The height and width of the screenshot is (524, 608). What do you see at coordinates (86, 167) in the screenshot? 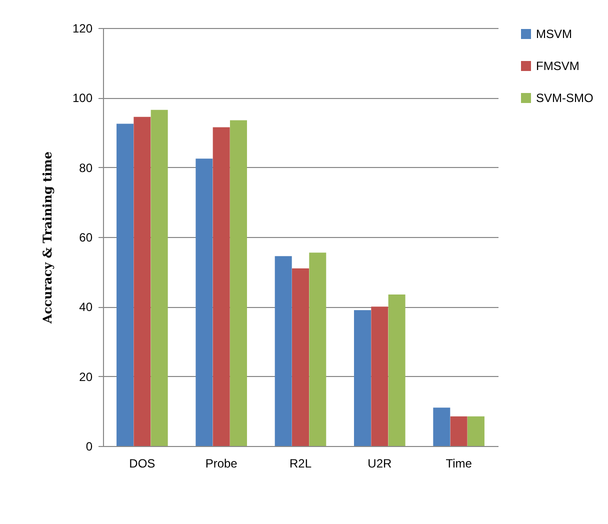
I see `y-tick-label: 80` at bounding box center [86, 167].